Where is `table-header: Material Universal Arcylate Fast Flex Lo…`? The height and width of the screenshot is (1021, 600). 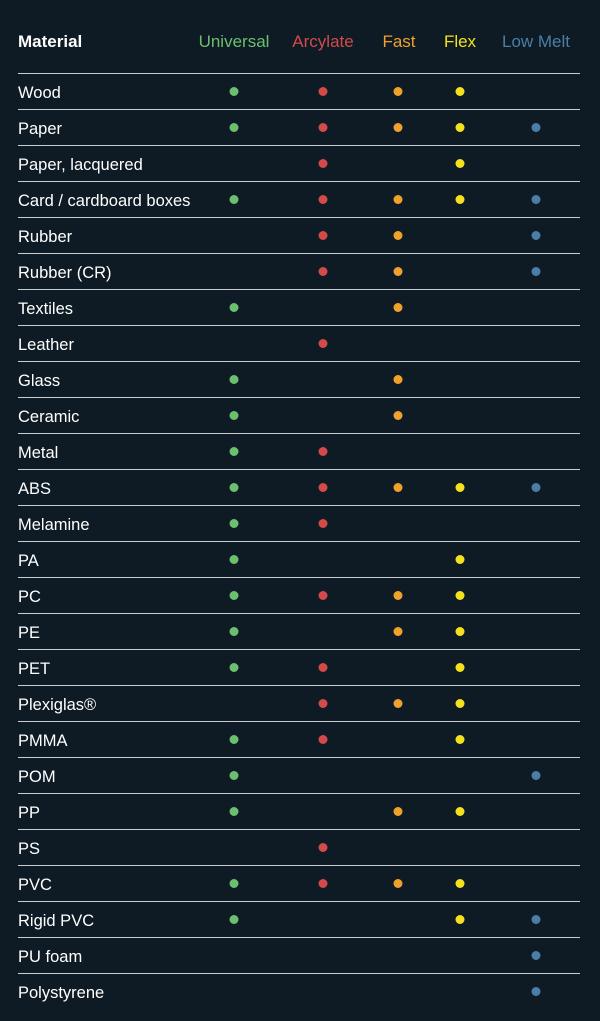 table-header: Material Universal Arcylate Fast Flex Lo… is located at coordinates (300, 36).